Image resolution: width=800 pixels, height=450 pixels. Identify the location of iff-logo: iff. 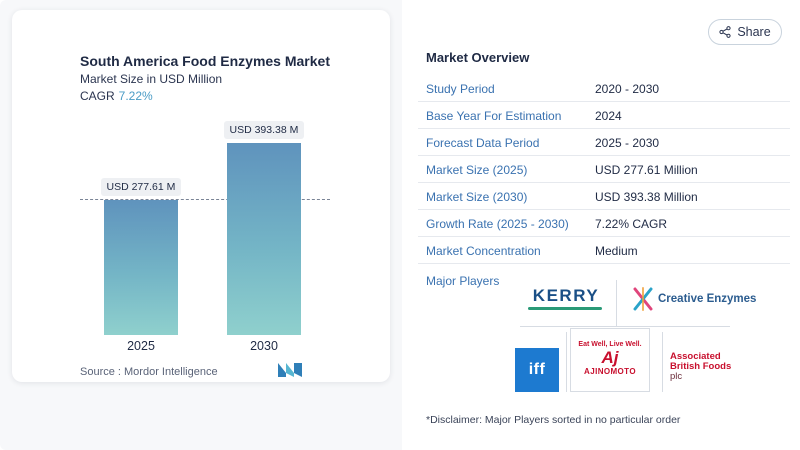
(537, 370).